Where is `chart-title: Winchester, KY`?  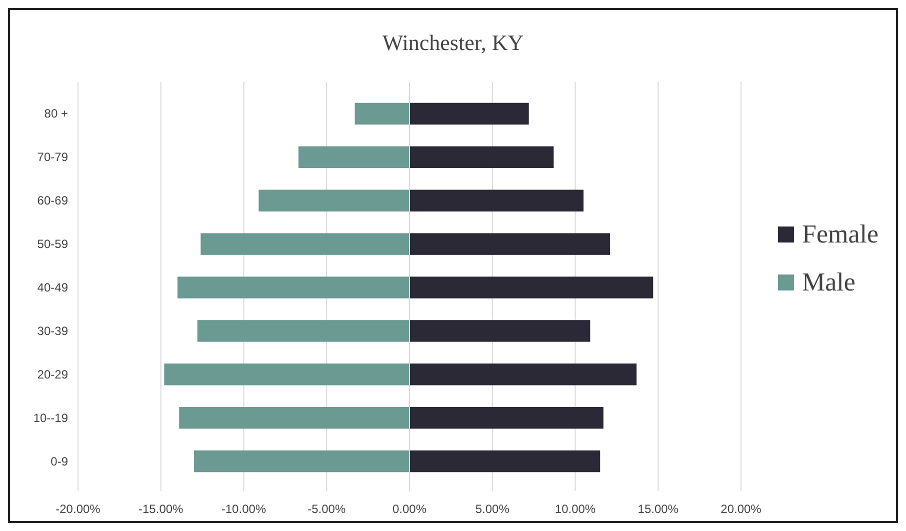
chart-title: Winchester, KY is located at coordinates (453, 42).